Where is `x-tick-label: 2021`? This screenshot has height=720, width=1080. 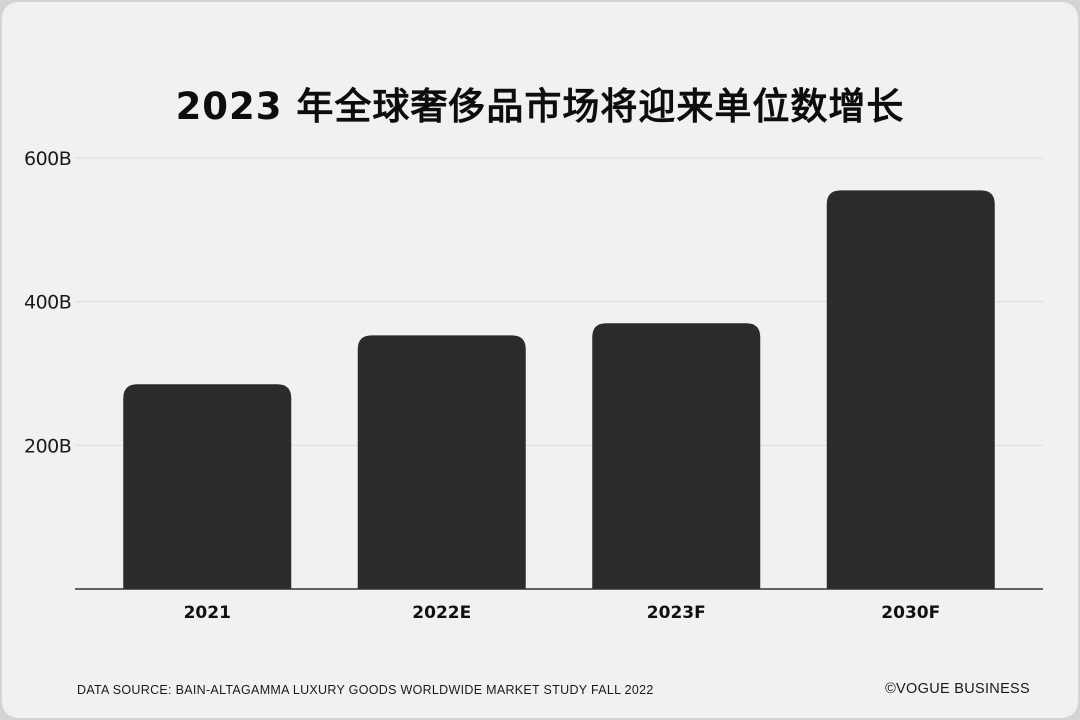 x-tick-label: 2021 is located at coordinates (207, 613).